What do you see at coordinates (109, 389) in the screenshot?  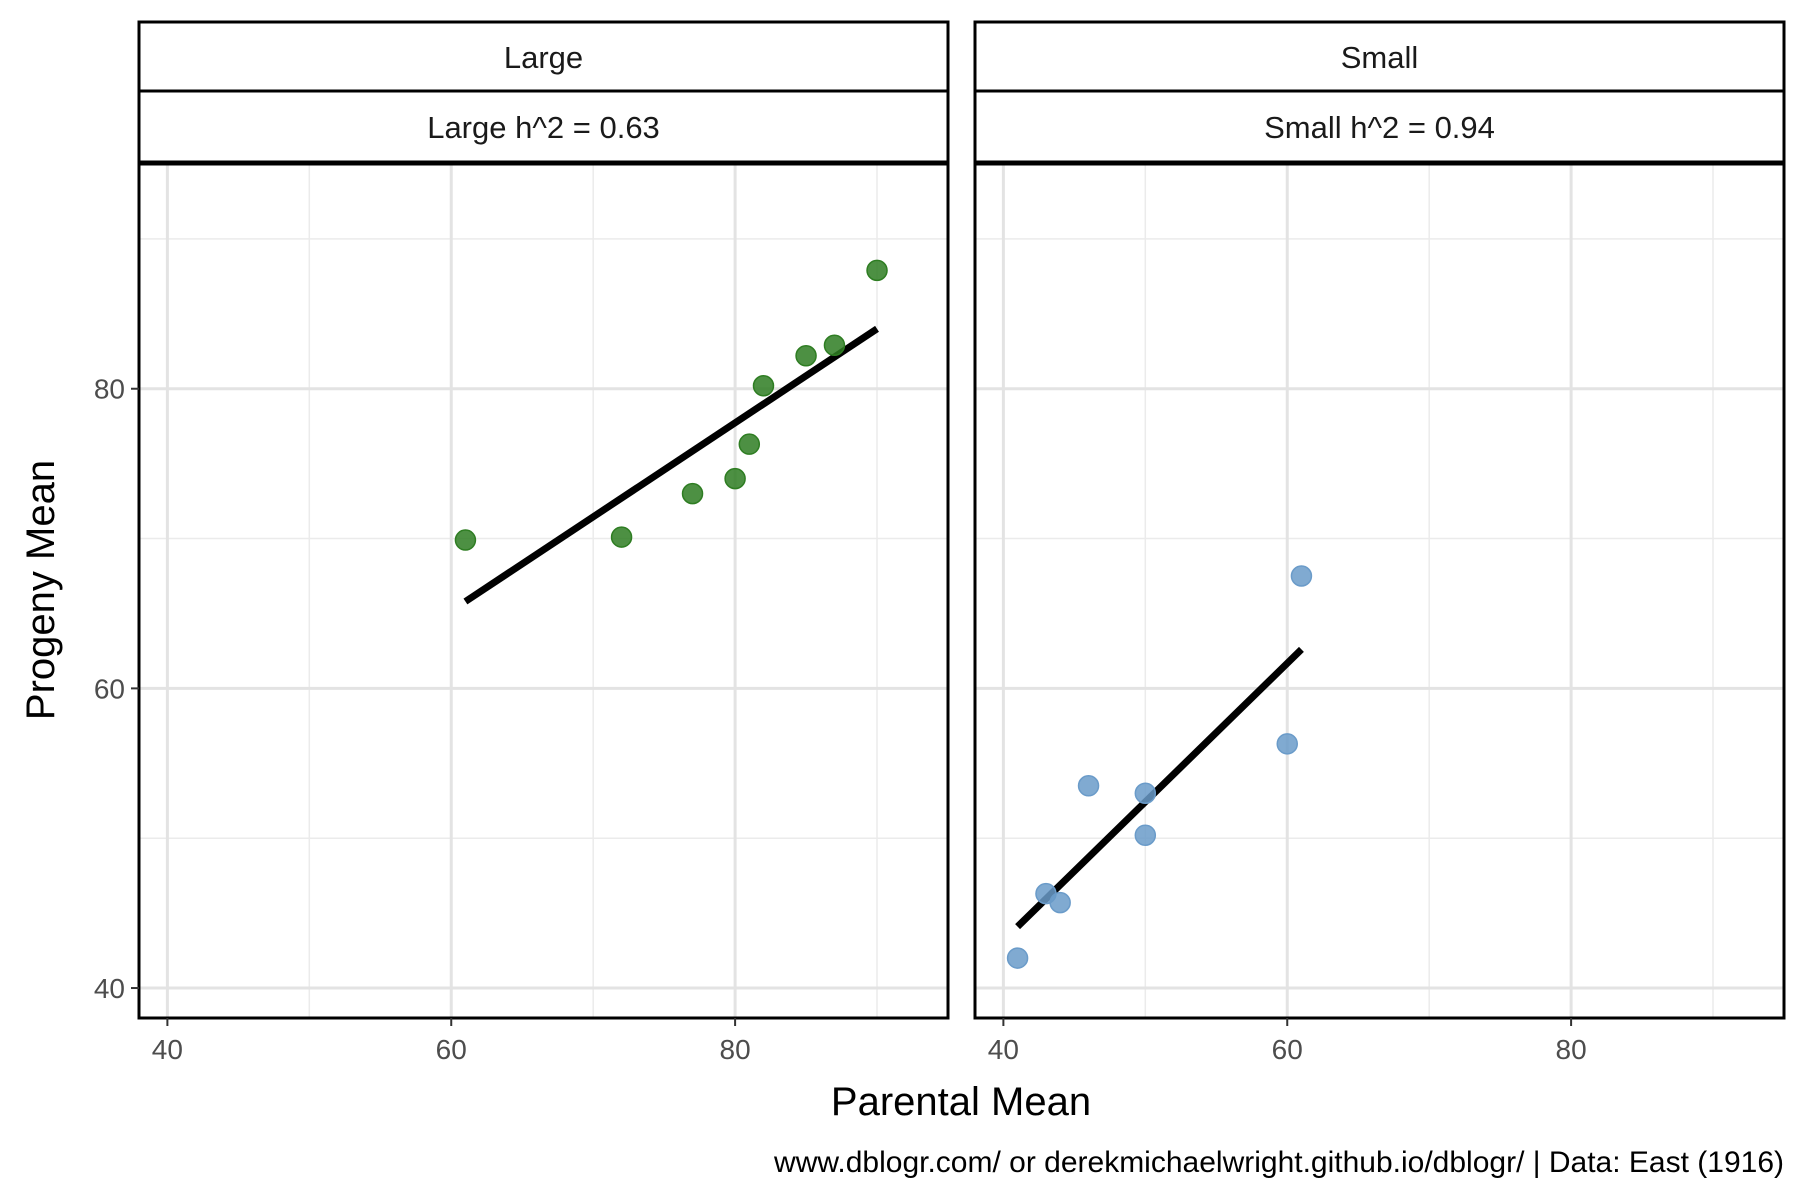 I see `y-tick-label: 80` at bounding box center [109, 389].